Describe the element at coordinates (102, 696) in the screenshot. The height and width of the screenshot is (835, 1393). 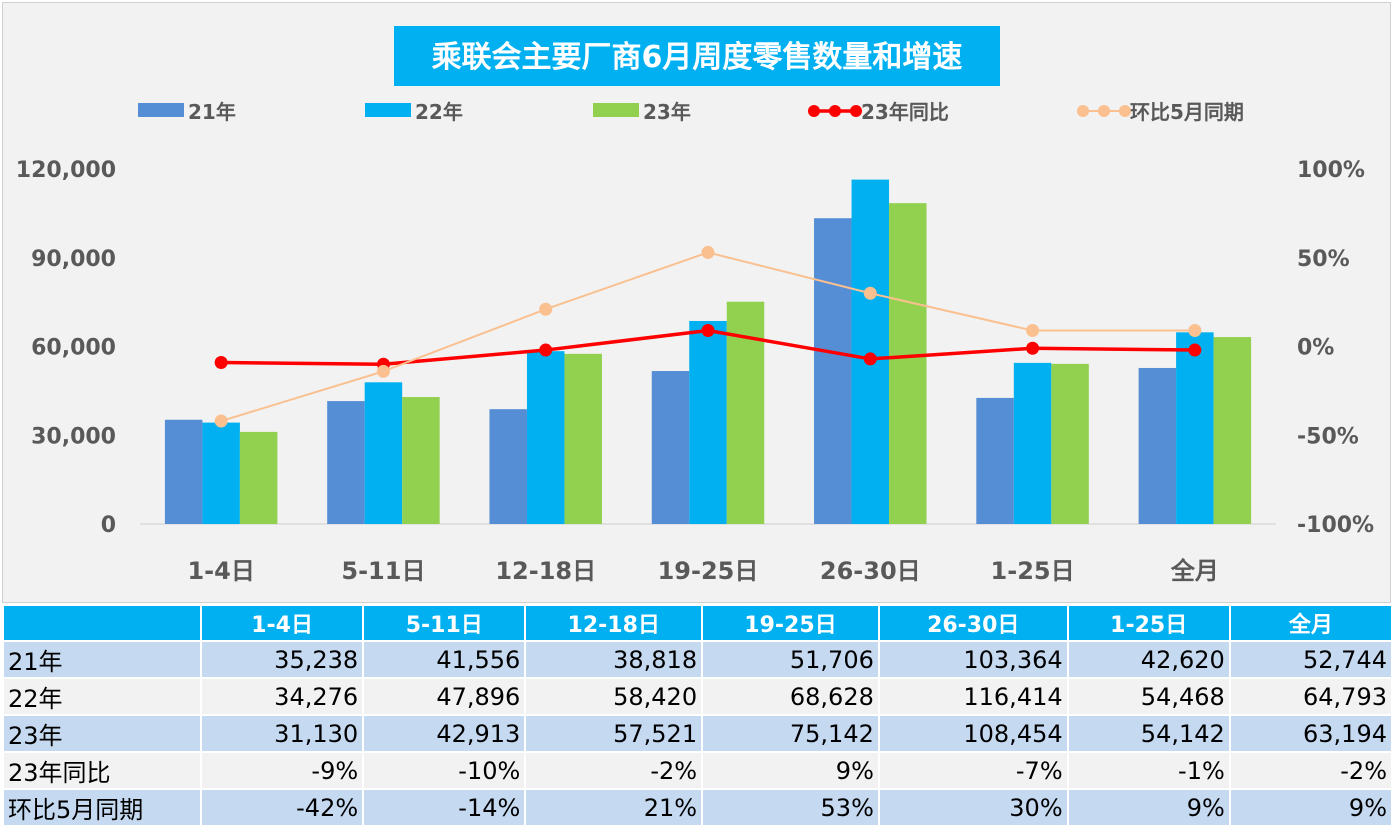
I see `row-label: 22年` at that location.